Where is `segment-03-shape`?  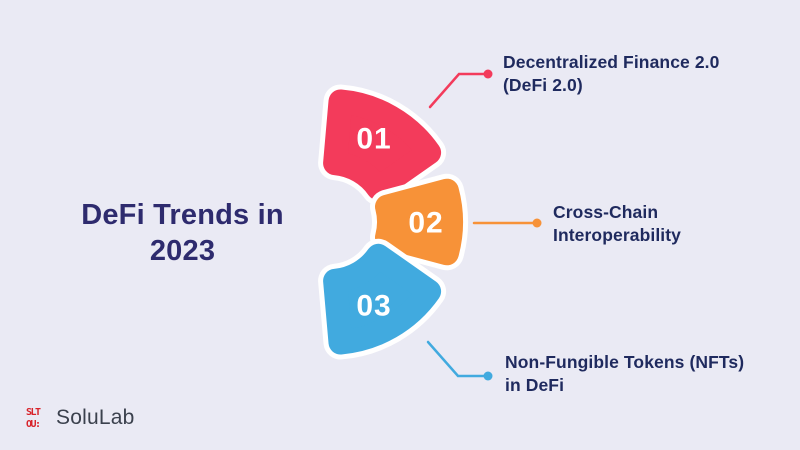
segment-03-shape is located at coordinates (382, 299).